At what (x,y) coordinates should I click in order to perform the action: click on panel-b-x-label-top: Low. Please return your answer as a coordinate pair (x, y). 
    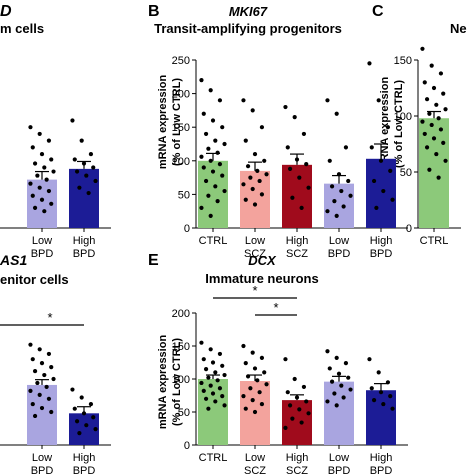
    Looking at the image, I should click on (255, 241).